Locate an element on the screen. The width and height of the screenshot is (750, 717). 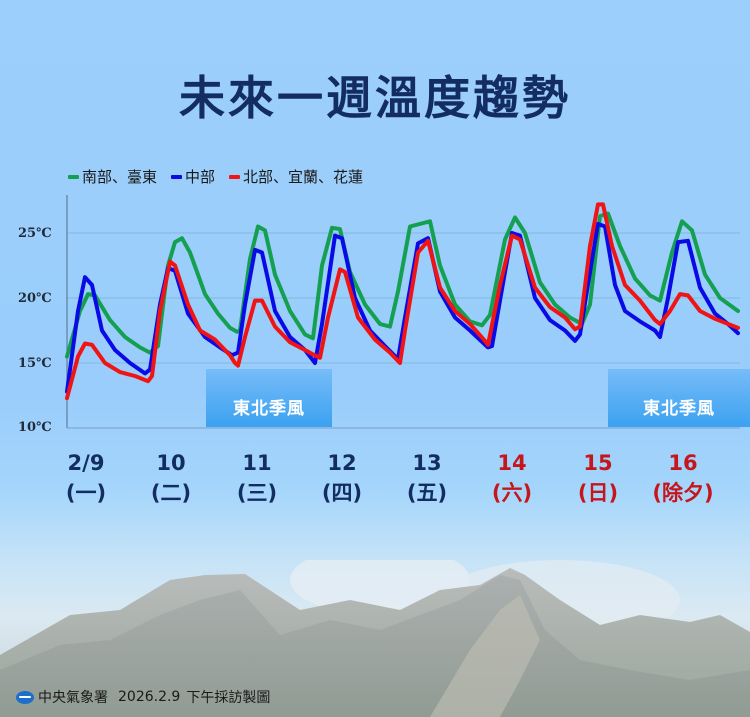
cwa-logo-icon is located at coordinates (25, 697).